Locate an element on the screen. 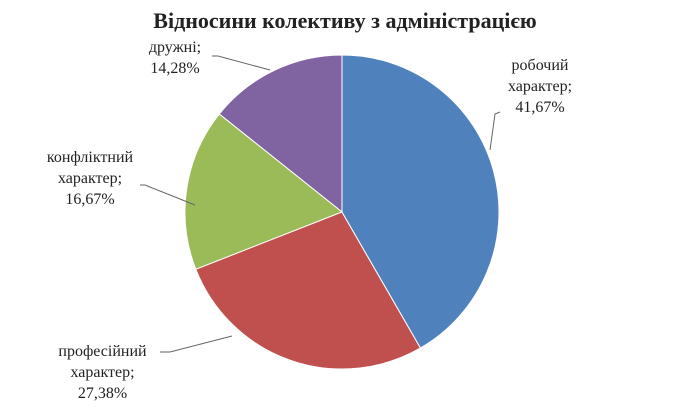 The image size is (690, 417). value-label: 41,67% is located at coordinates (540, 107).